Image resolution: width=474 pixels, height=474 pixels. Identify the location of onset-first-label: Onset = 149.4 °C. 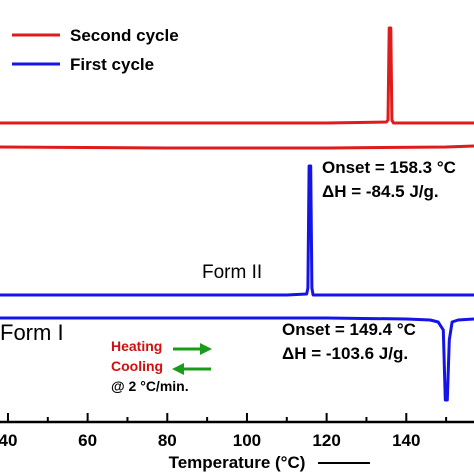
(349, 329).